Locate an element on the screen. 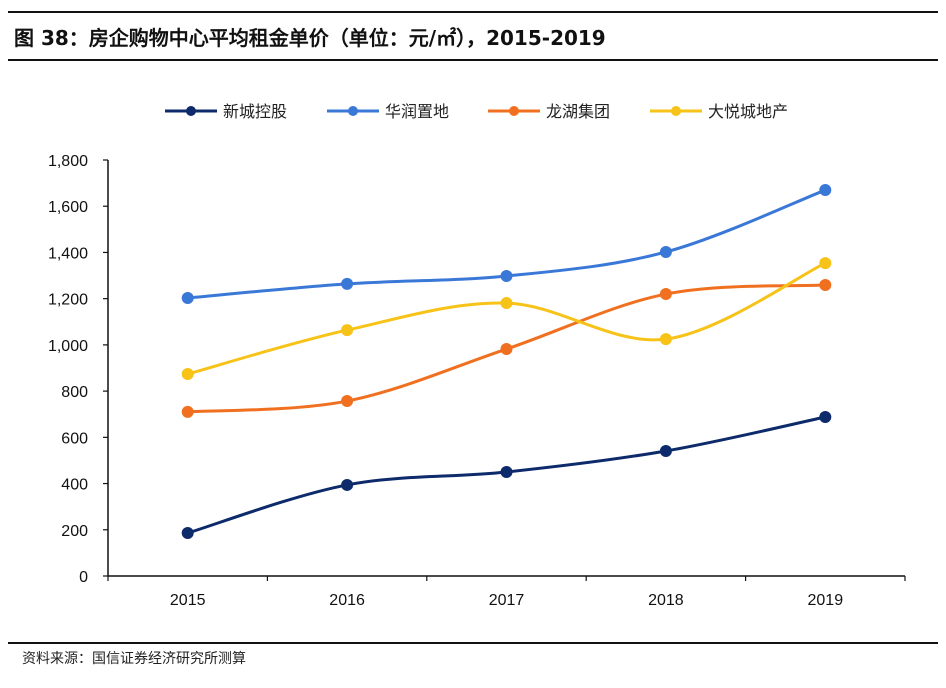  legend-item: 大悦城地产 is located at coordinates (719, 112).